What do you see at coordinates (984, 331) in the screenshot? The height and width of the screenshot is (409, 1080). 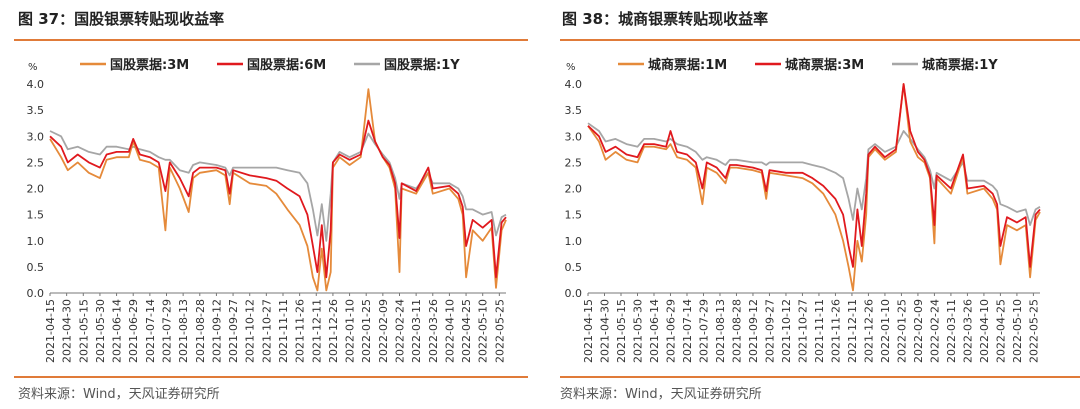 I see `x-tick-label: 2022-04-10` at bounding box center [984, 331].